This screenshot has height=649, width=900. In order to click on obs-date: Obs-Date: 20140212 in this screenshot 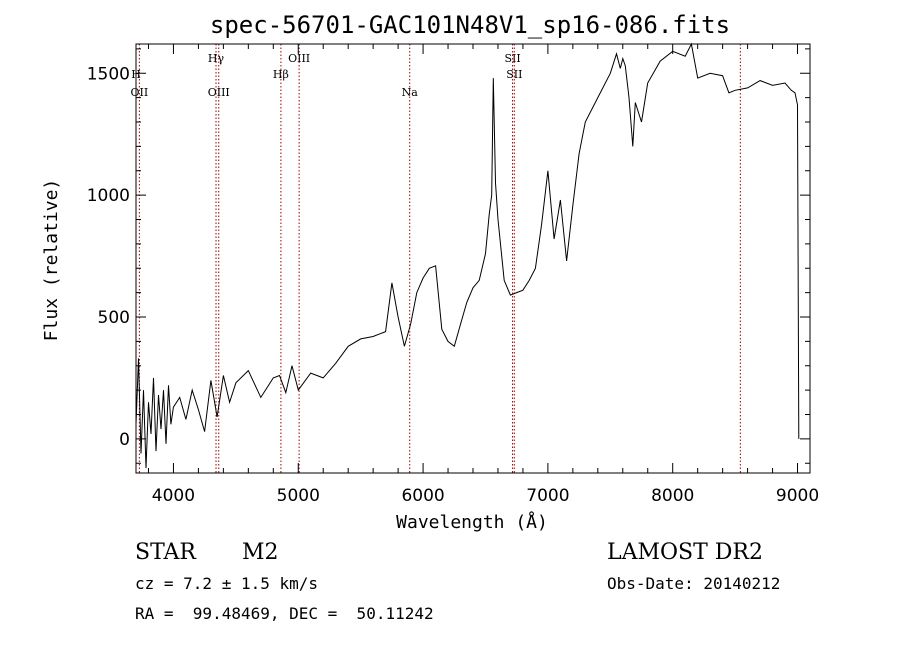, I will do `click(694, 583)`.